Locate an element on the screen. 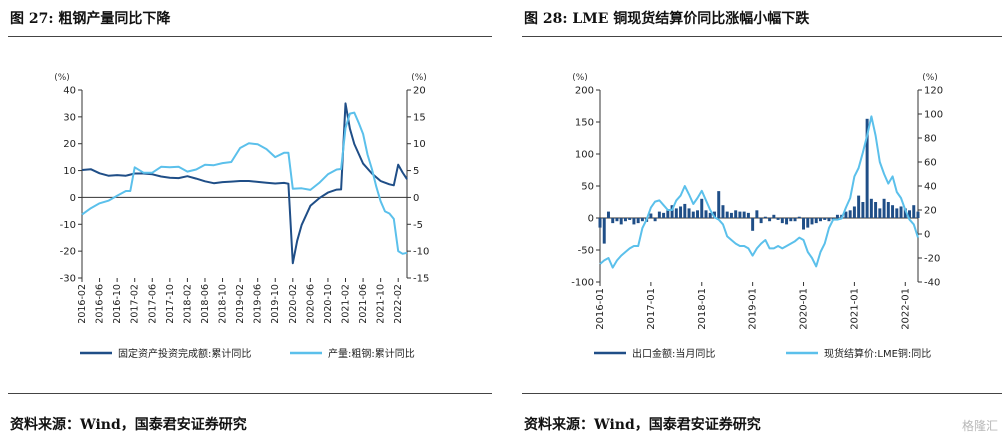  x-tick-label: 2016-02 is located at coordinates (82, 304).